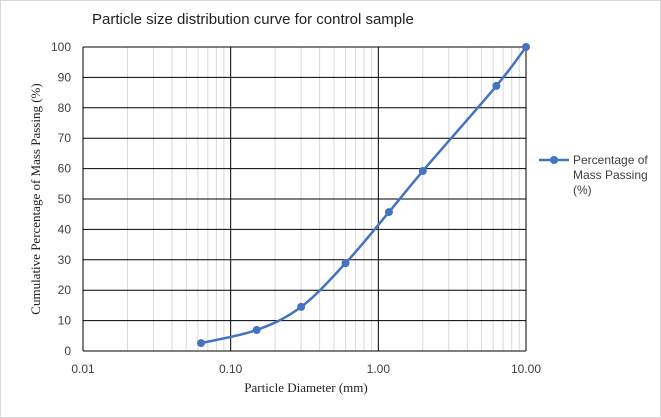 Image resolution: width=661 pixels, height=418 pixels. What do you see at coordinates (65, 138) in the screenshot?
I see `y-tick-label: 70` at bounding box center [65, 138].